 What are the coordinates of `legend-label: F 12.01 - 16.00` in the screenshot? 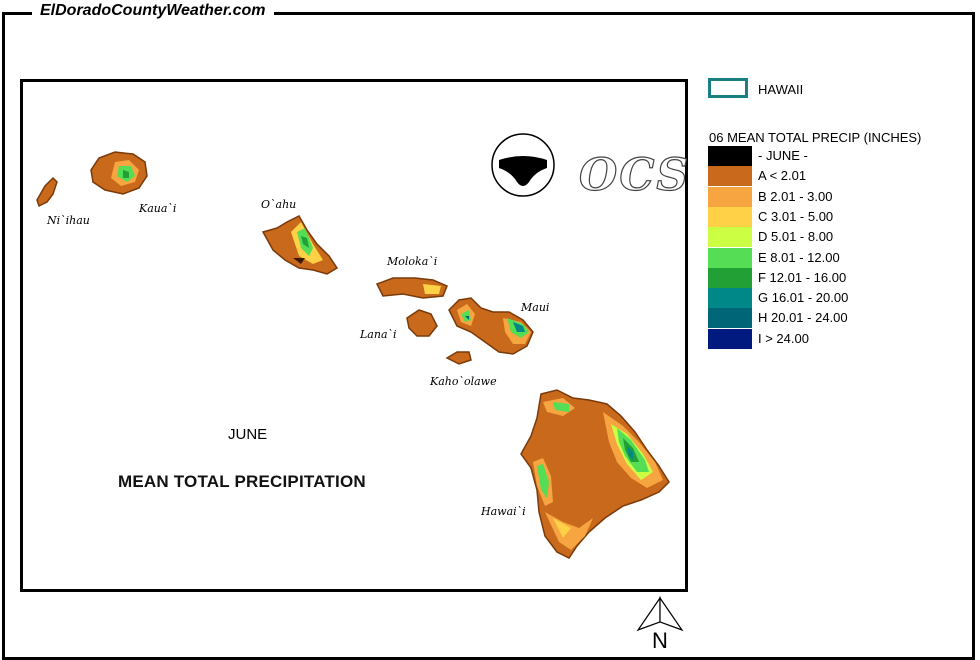 It's located at (802, 277).